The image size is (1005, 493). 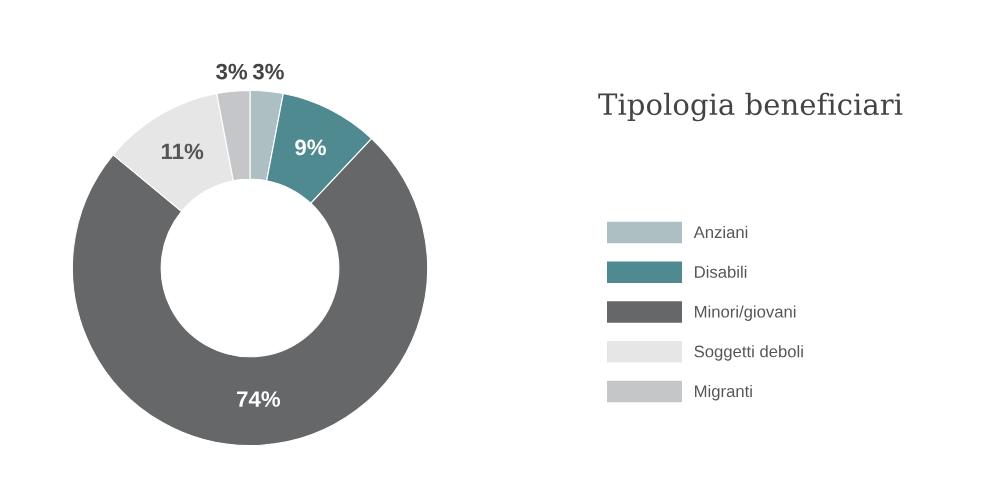 What do you see at coordinates (745, 313) in the screenshot?
I see `legend-label: Minori/giovani` at bounding box center [745, 313].